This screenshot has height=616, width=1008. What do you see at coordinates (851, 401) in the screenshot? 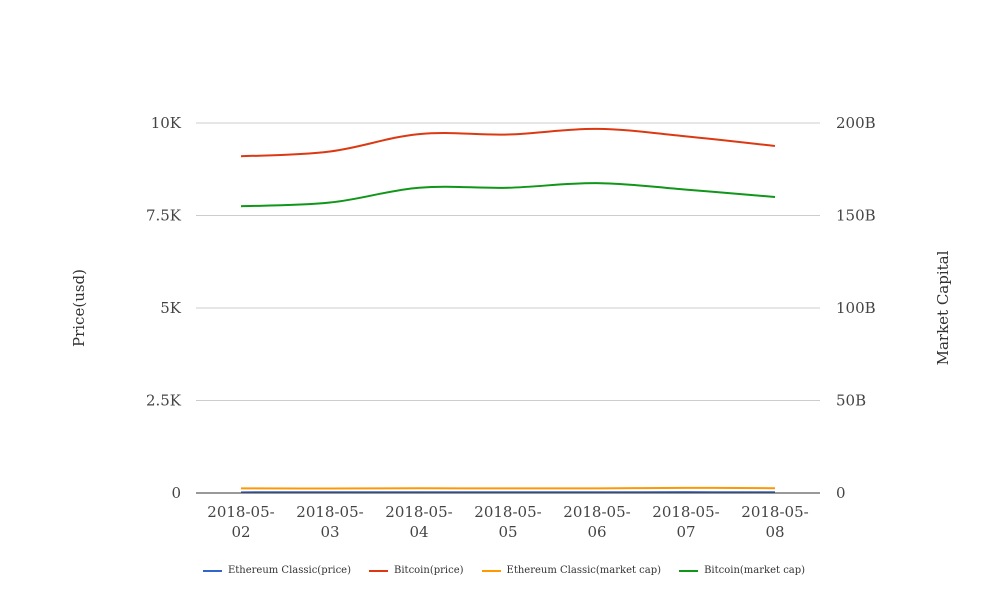
I see `y-tick-label-right: 50B` at bounding box center [851, 401].